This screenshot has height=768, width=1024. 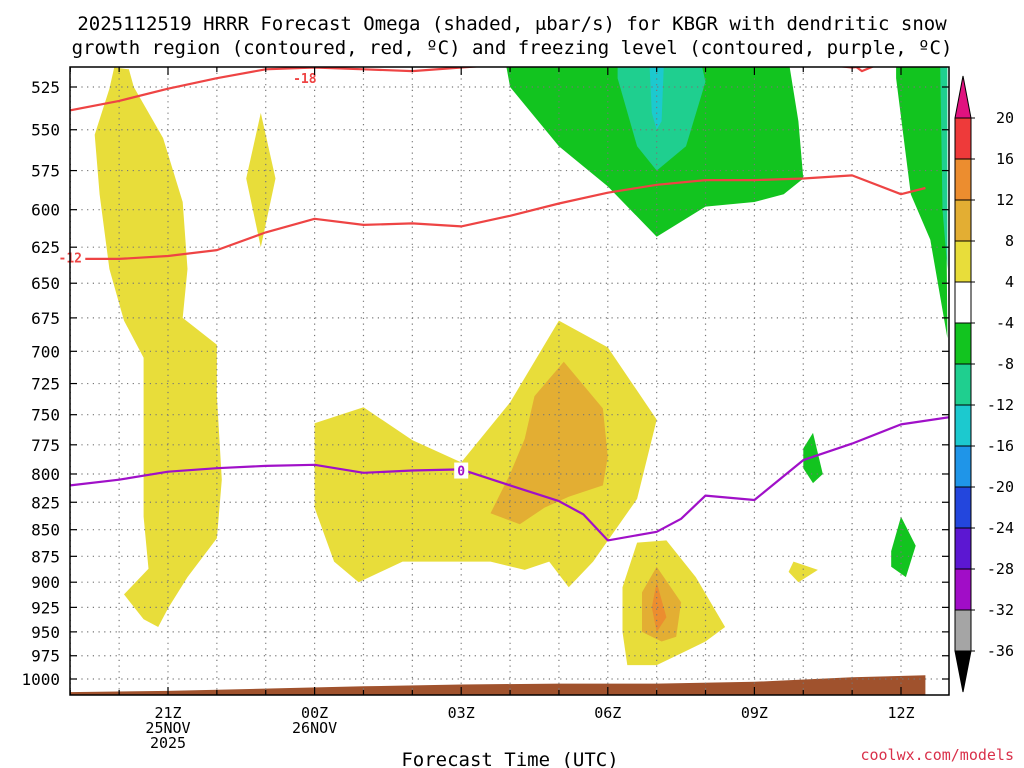 I want to click on colorbar-tick-label: -8, so click(x=1005, y=364).